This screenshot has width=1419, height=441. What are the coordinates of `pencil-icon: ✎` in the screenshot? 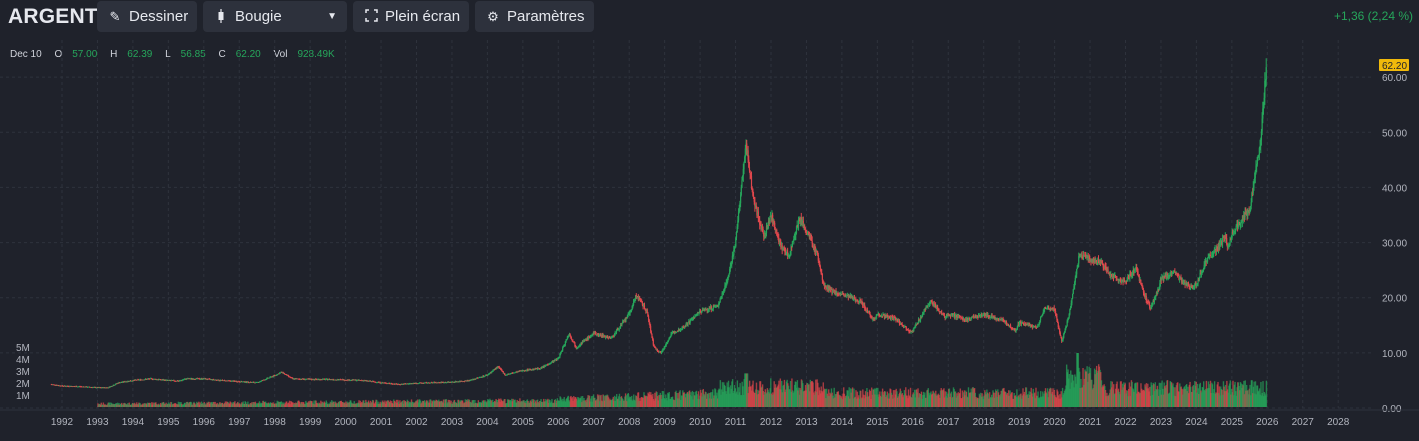 It's located at (115, 16).